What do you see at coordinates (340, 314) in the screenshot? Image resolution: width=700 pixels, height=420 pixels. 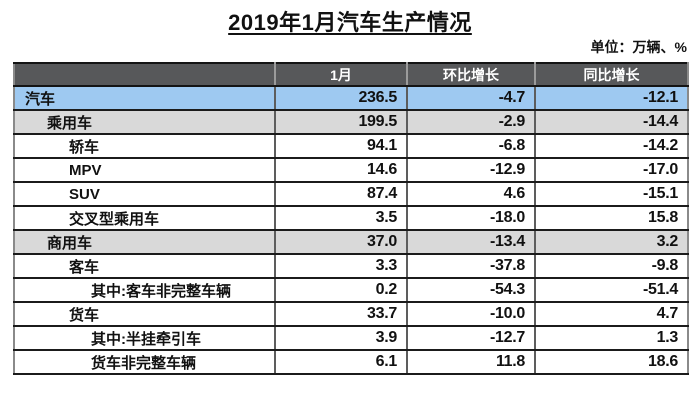 I see `value-cell: 33.7` at bounding box center [340, 314].